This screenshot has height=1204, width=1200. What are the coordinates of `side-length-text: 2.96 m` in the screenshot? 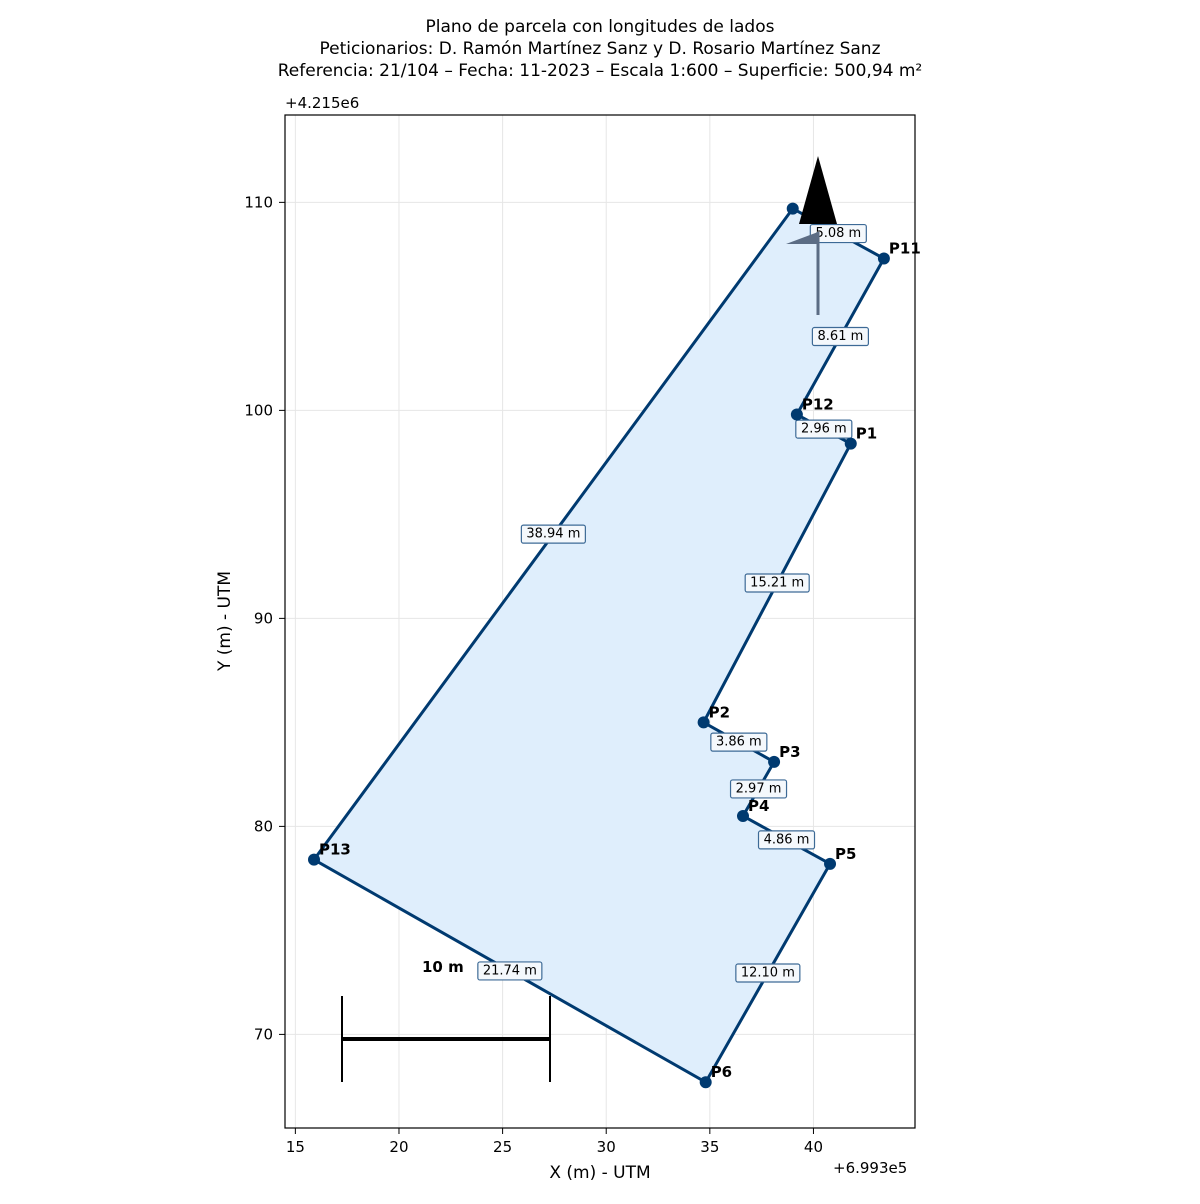 It's located at (824, 429).